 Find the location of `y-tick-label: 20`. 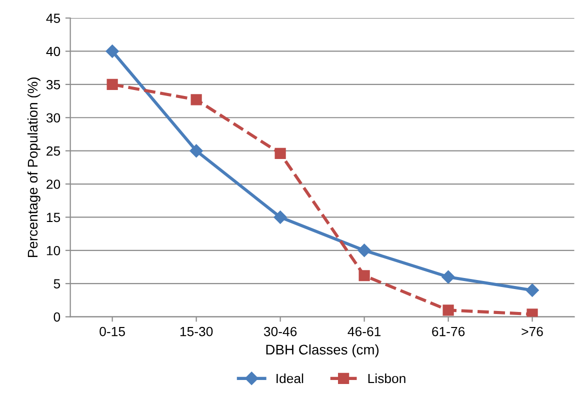

y-tick-label: 20 is located at coordinates (53, 184).